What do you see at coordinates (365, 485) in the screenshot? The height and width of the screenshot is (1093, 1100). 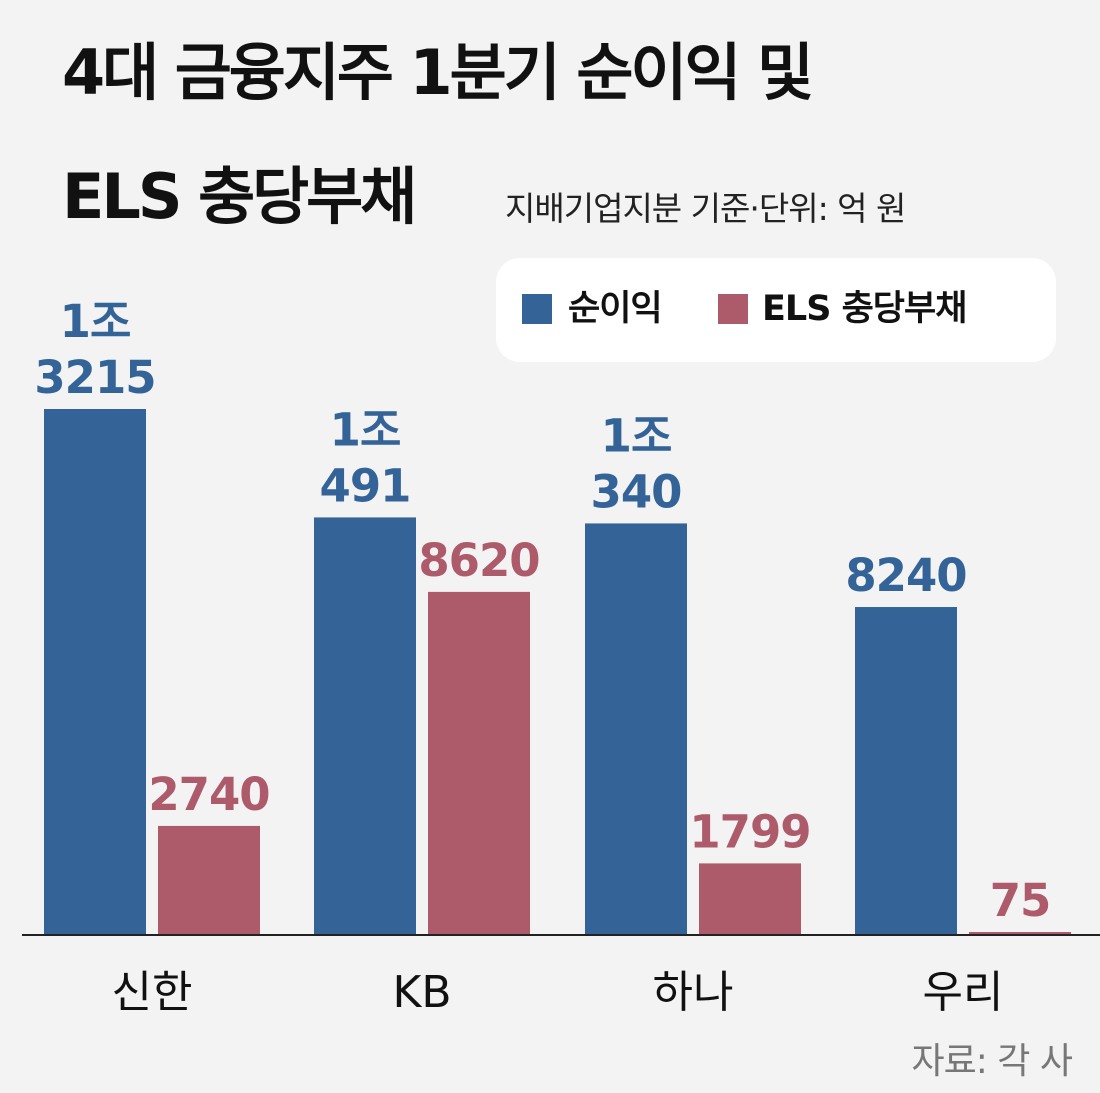 I see `data-label-KB-순이익-1: 491` at bounding box center [365, 485].